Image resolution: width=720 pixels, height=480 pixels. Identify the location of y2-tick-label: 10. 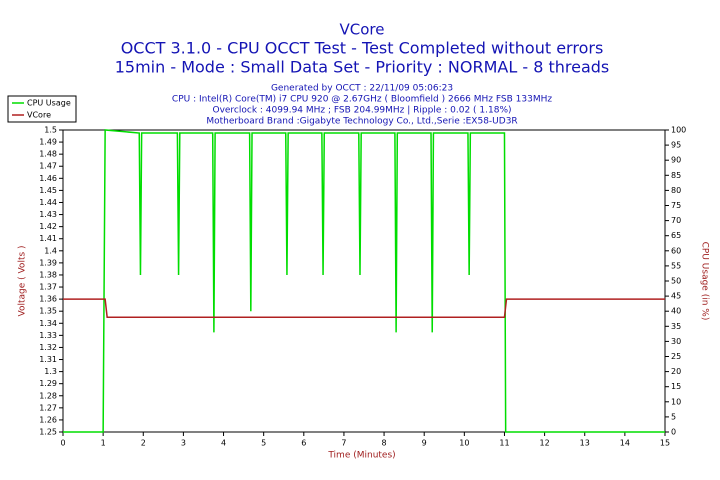
(676, 401).